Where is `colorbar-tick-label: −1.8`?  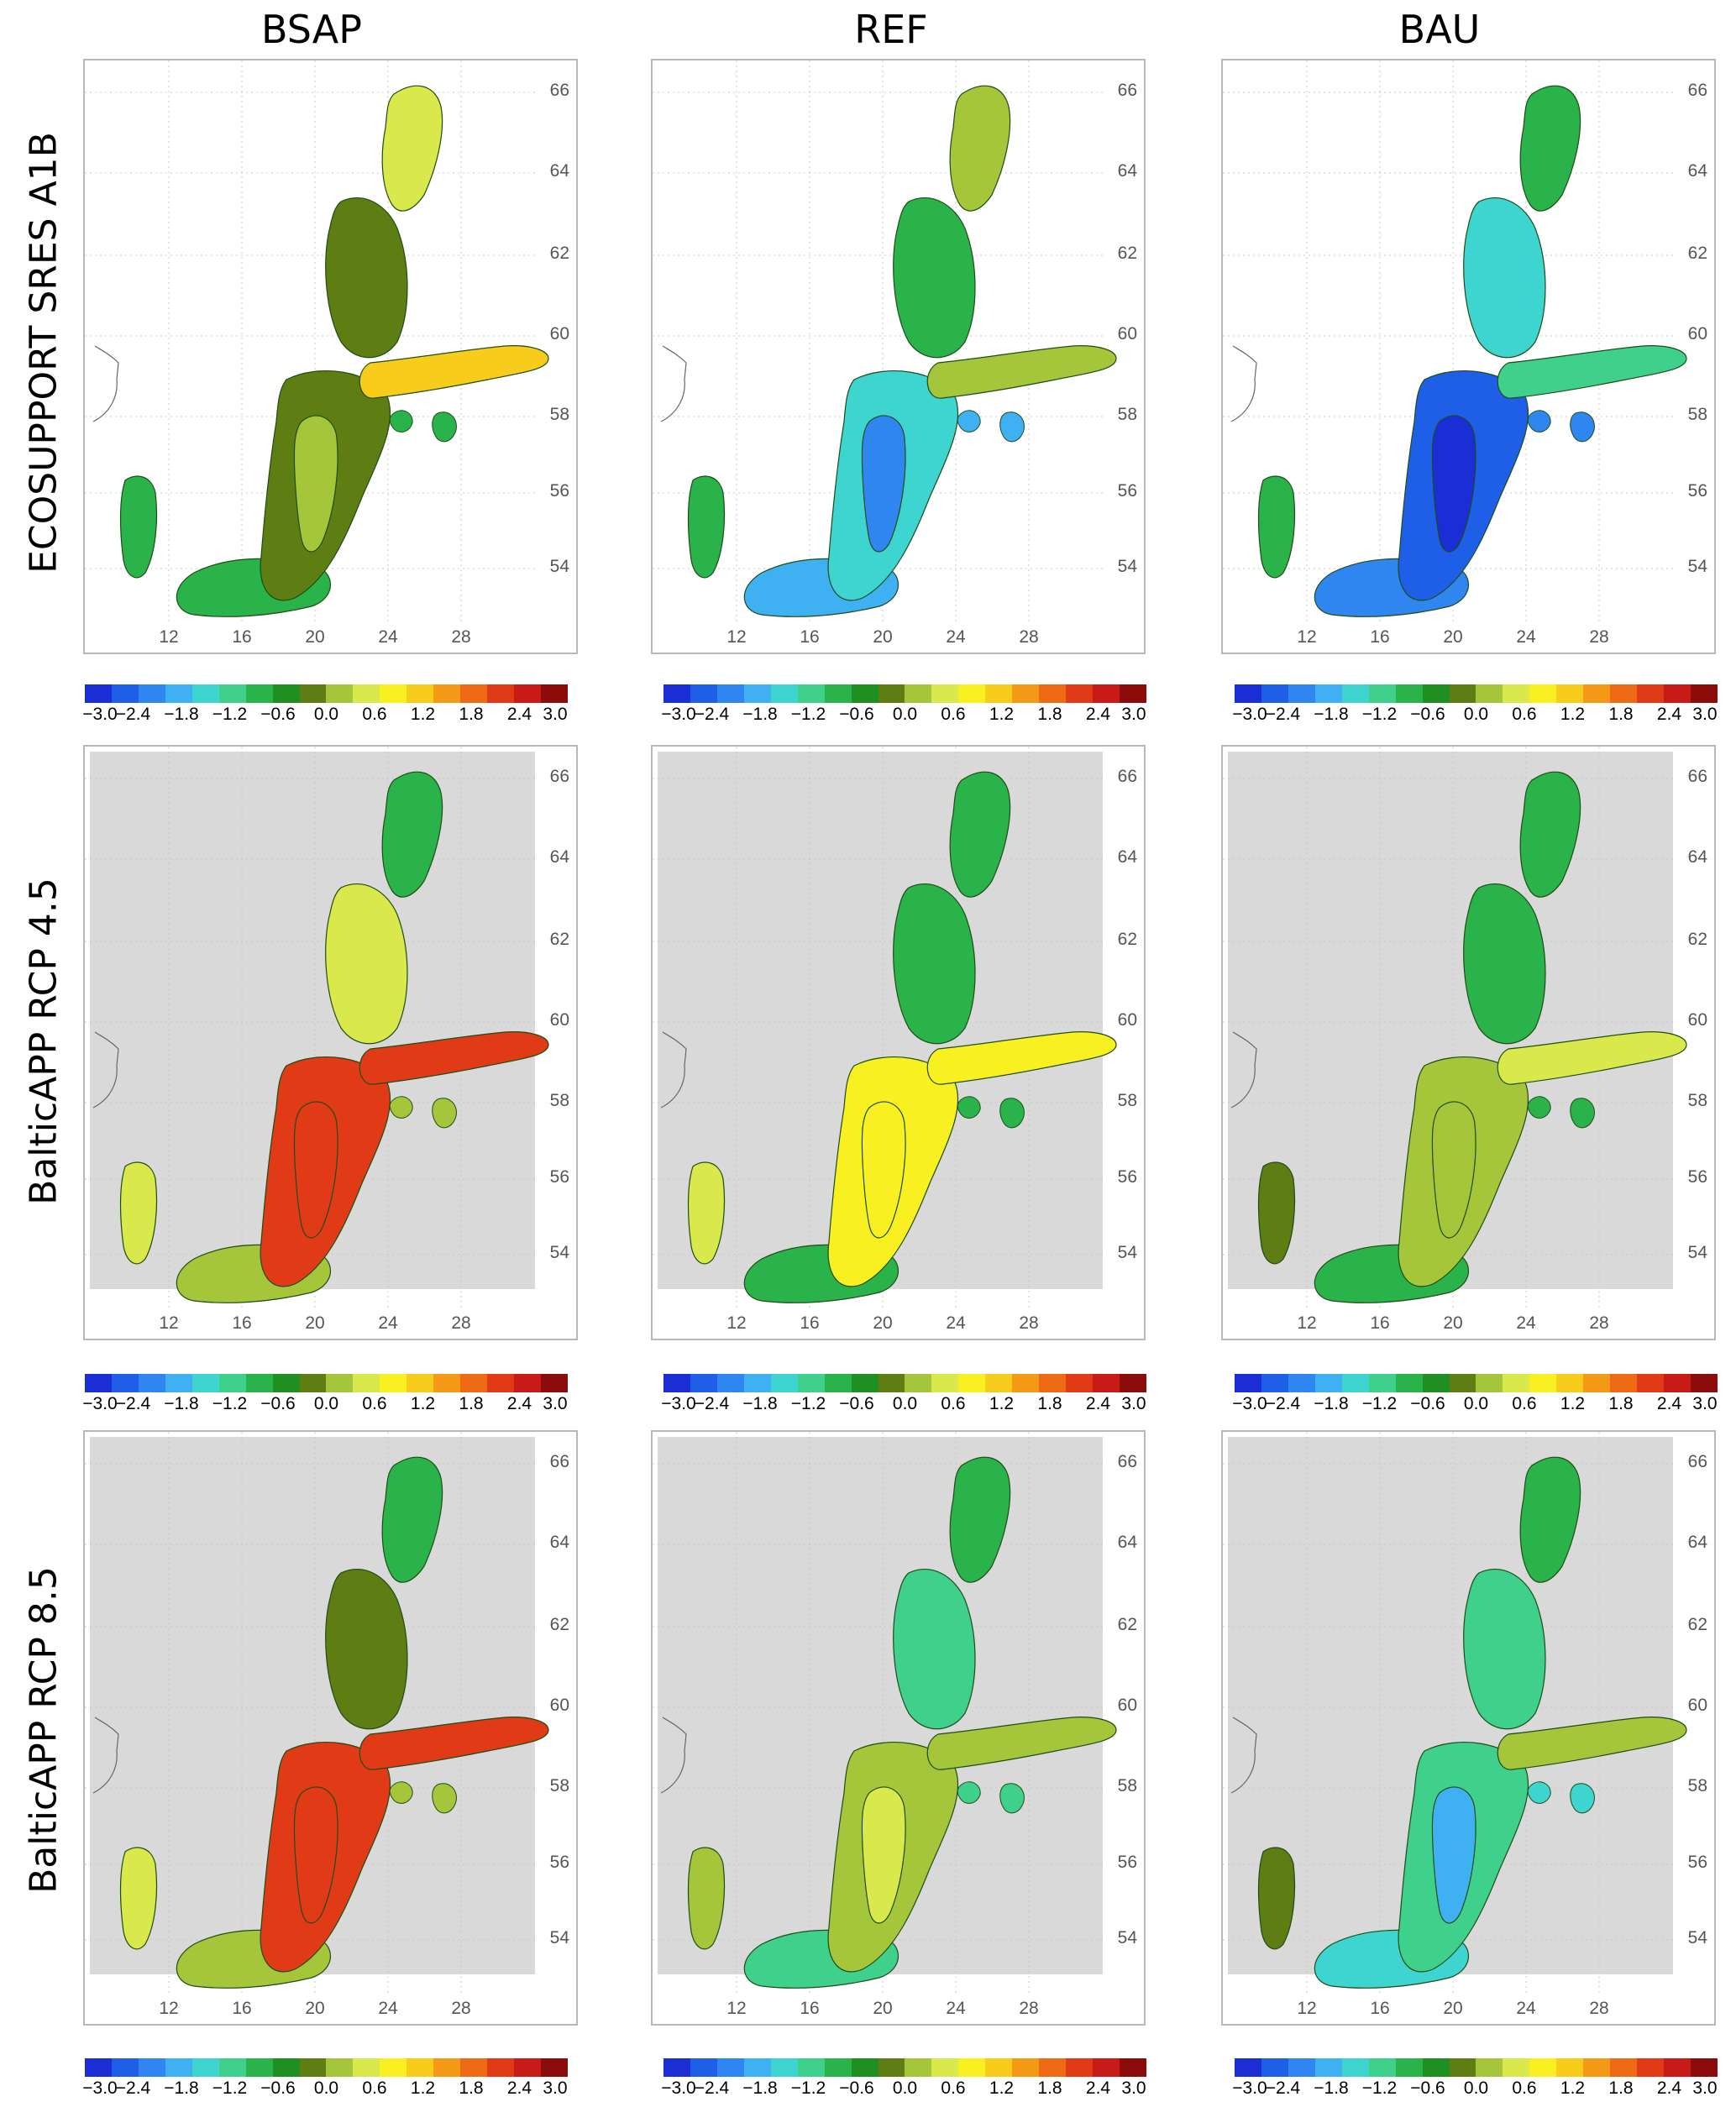 colorbar-tick-label: −1.8 is located at coordinates (760, 714).